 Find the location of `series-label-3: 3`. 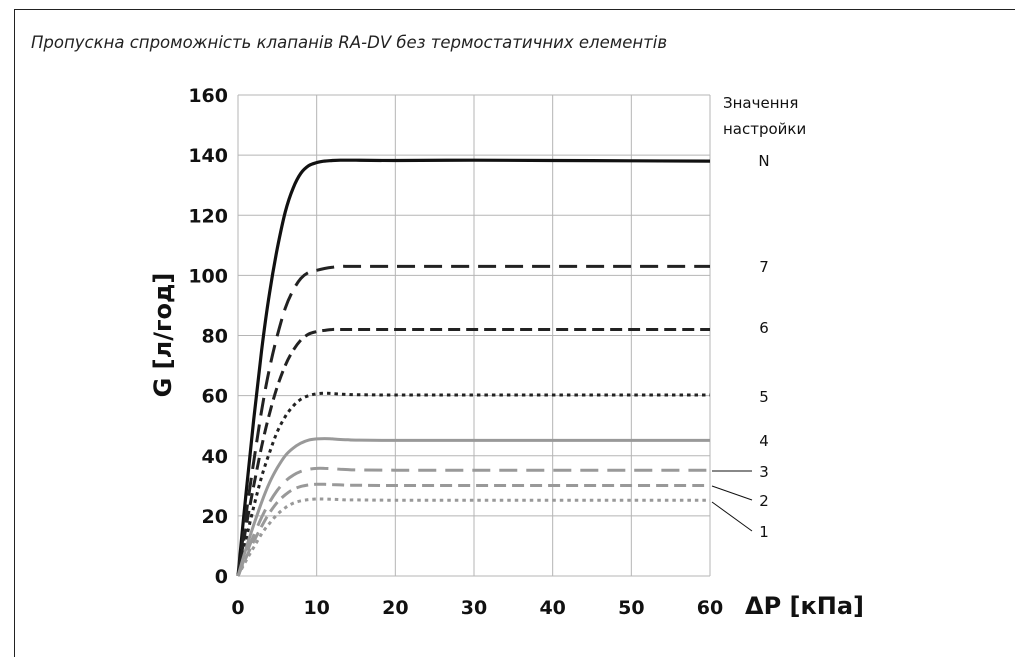

series-label-3: 3 is located at coordinates (764, 472).